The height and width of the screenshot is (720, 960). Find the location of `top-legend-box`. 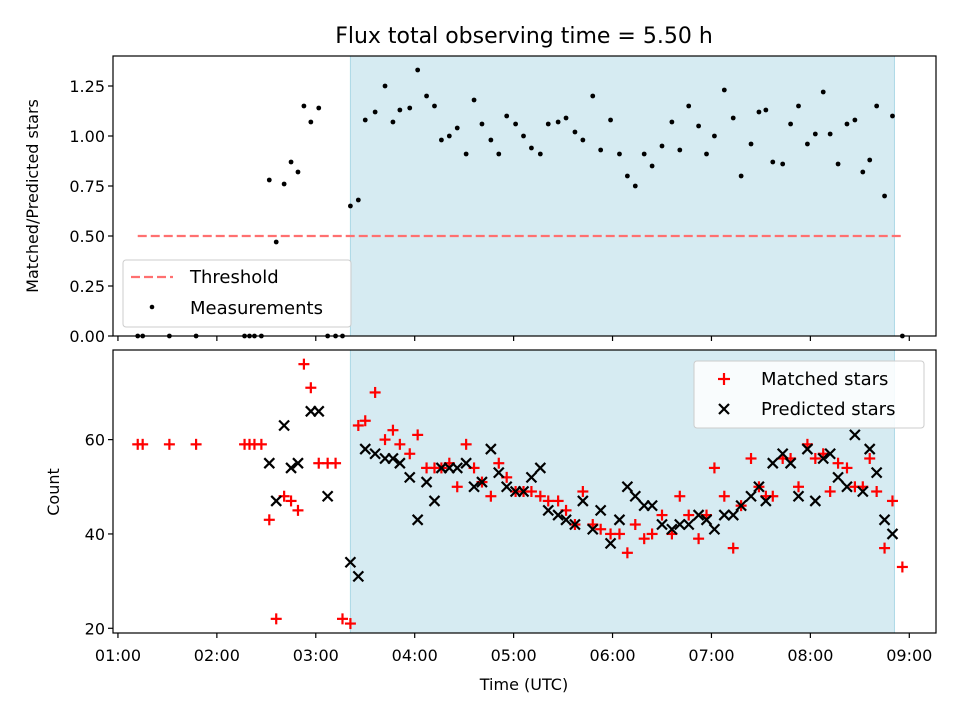

top-legend-box is located at coordinates (237, 293).